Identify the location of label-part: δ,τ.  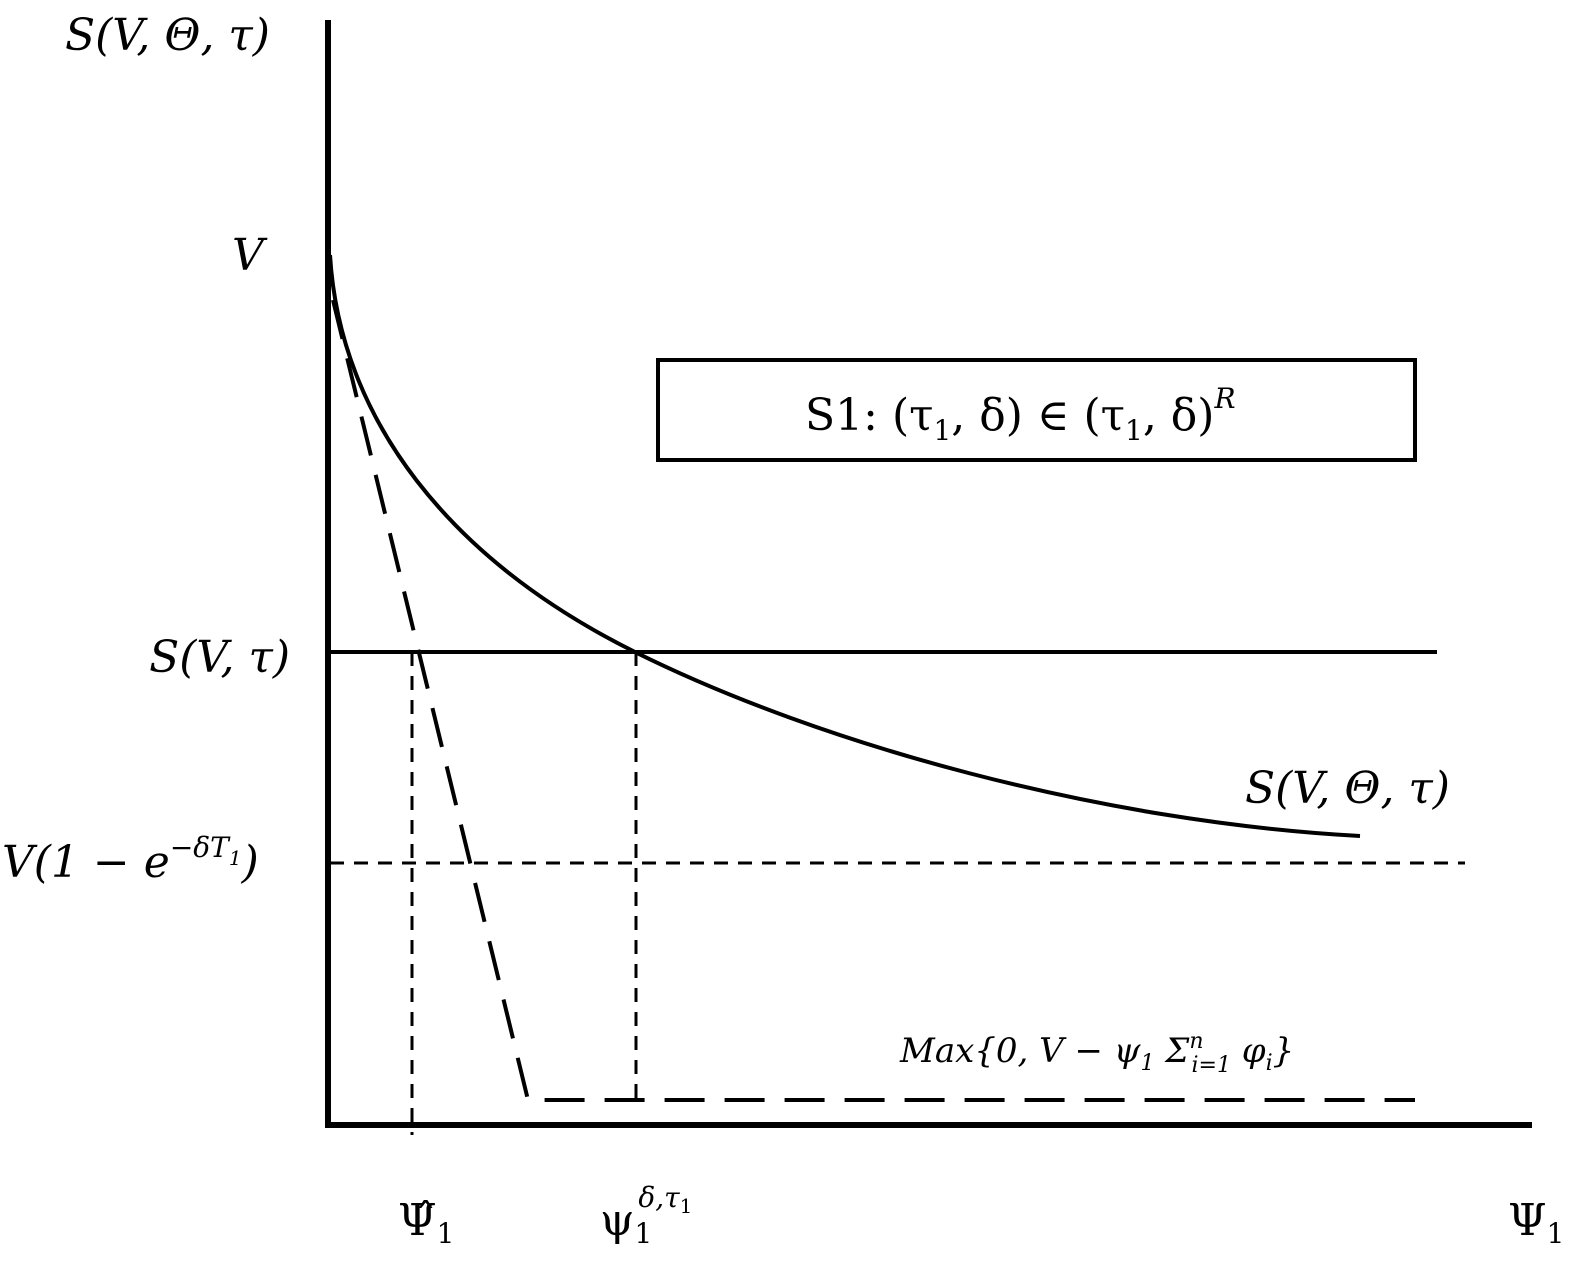
(659, 1197).